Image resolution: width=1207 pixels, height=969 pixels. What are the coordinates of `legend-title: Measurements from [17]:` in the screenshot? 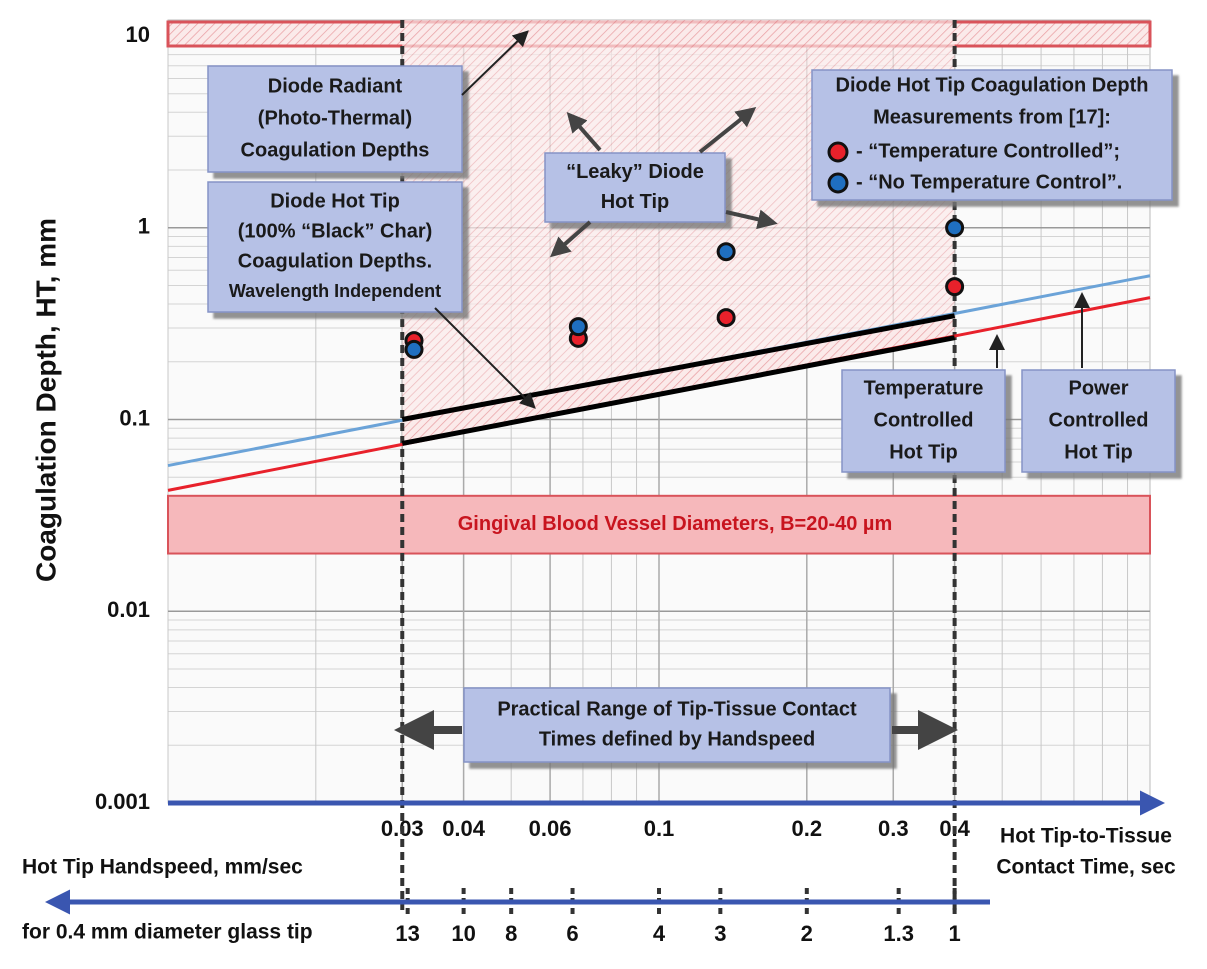 It's located at (992, 117).